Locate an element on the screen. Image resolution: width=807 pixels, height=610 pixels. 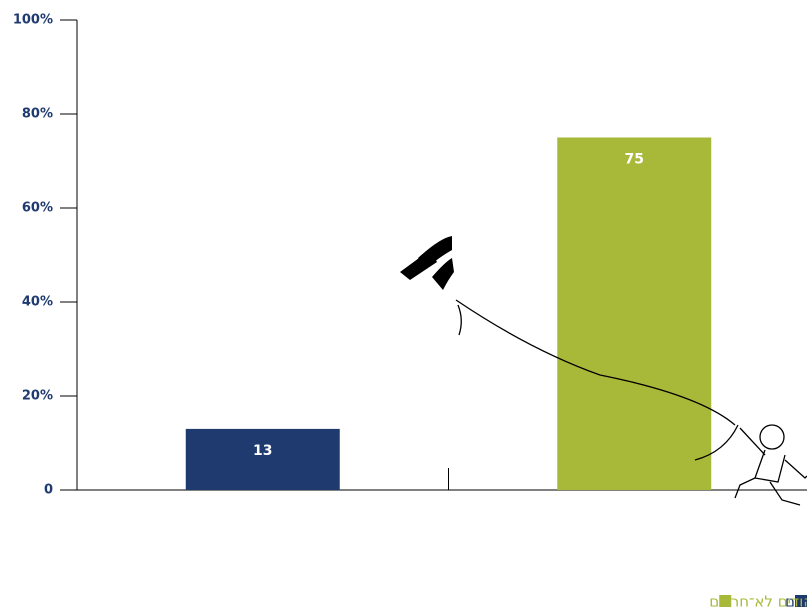
value-label: 13 is located at coordinates (262, 451).